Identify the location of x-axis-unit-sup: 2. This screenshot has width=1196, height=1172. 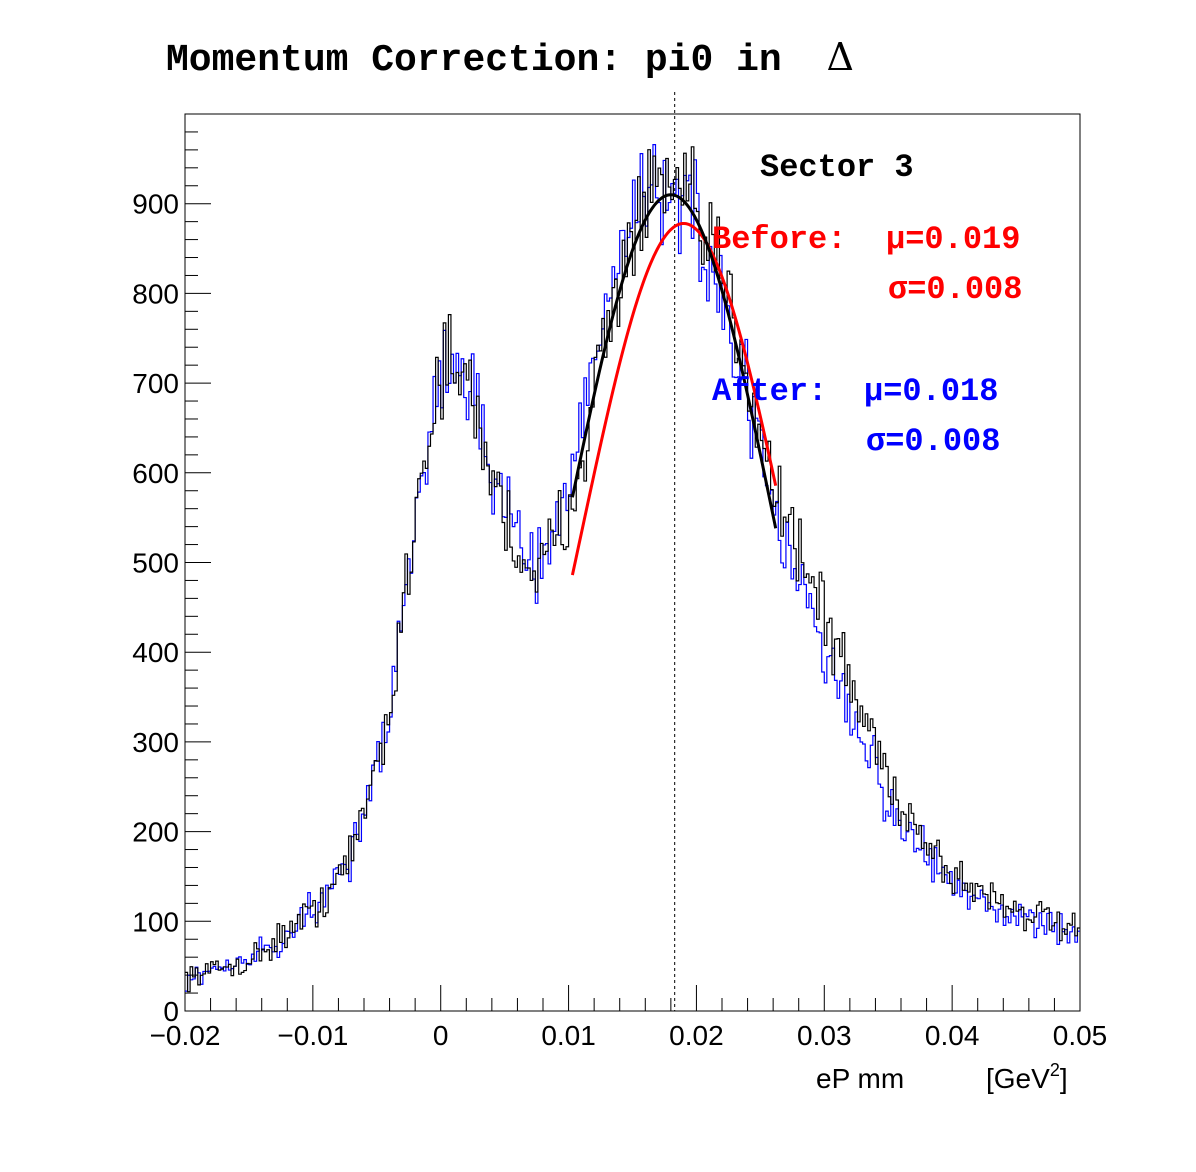
(1055, 1070).